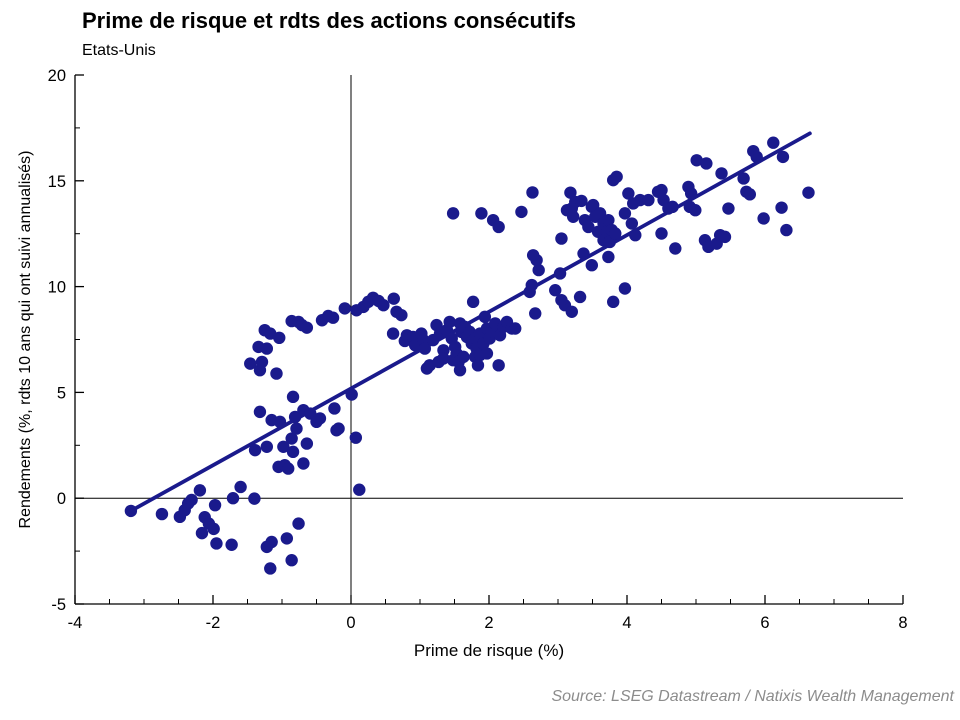 This screenshot has width=960, height=720. Describe the element at coordinates (61, 393) in the screenshot. I see `svg-text: 5` at that location.